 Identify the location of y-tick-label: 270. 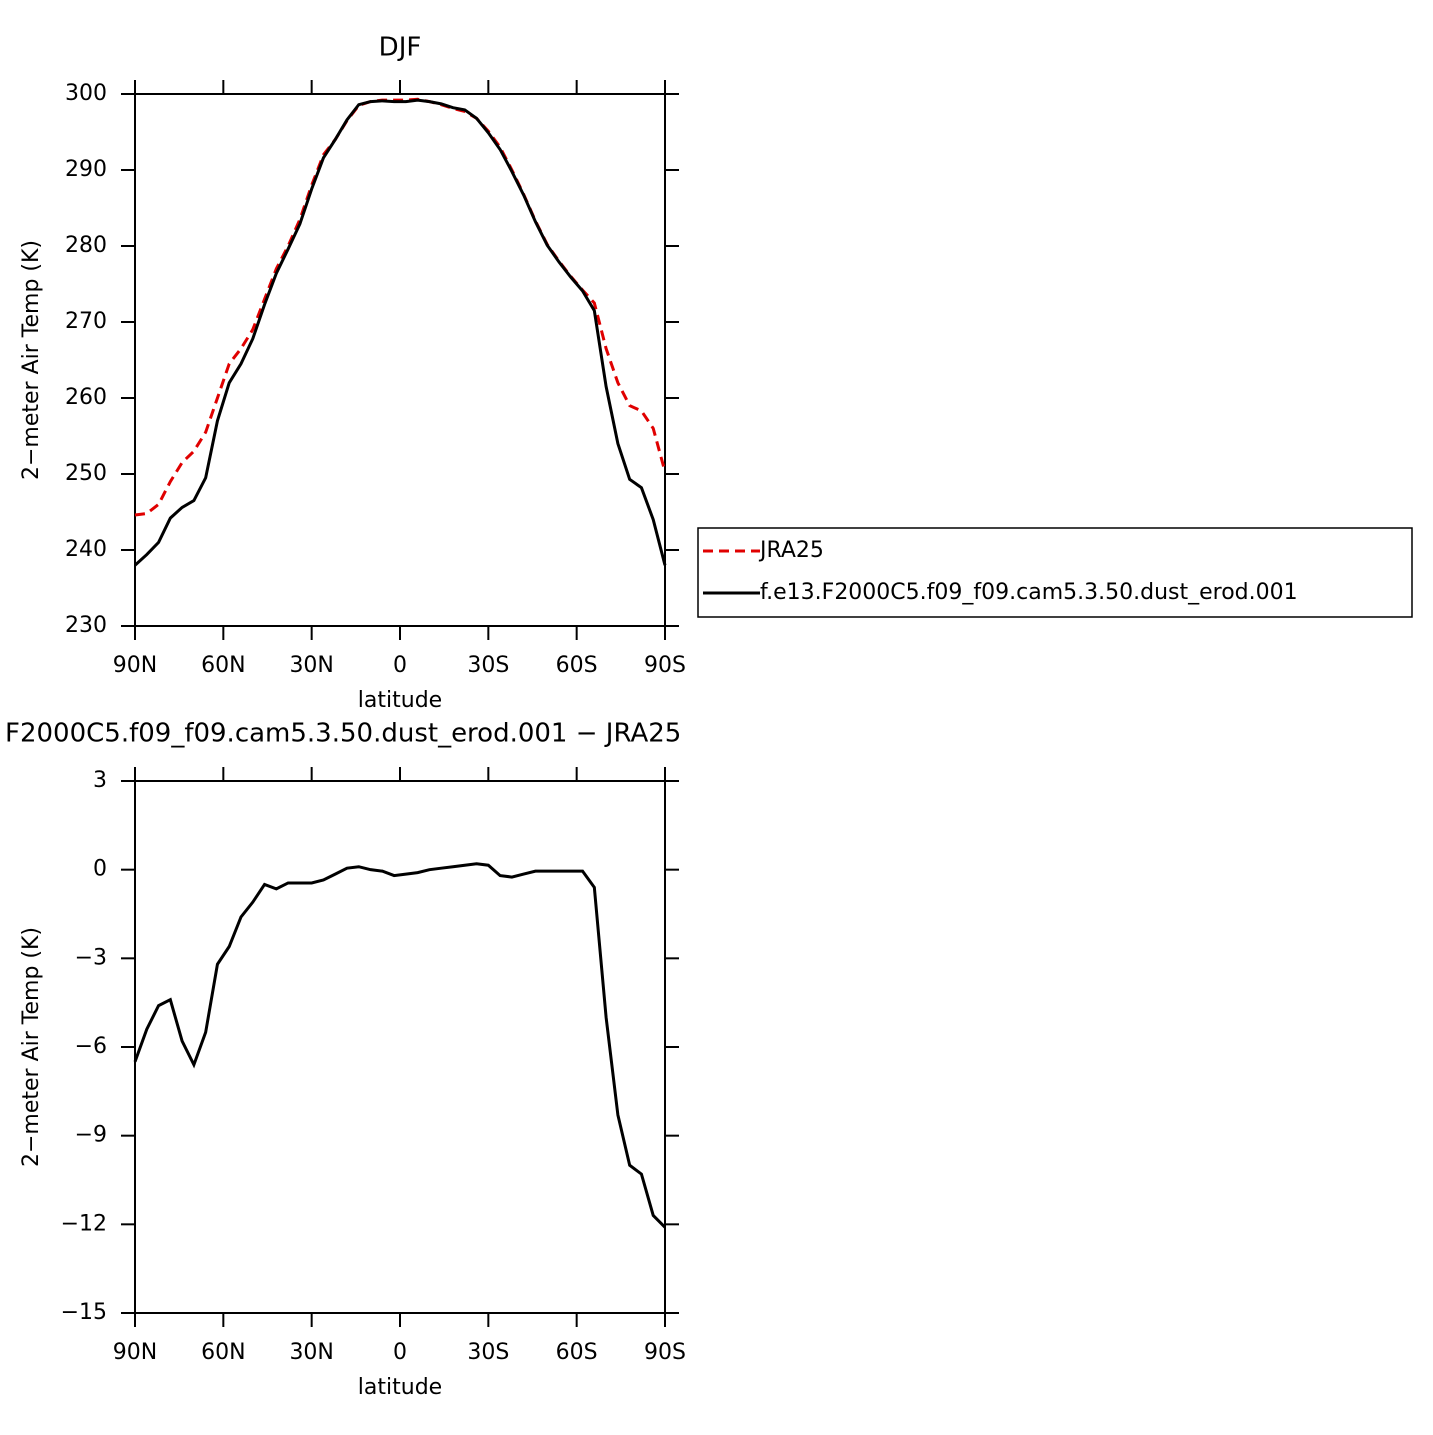
(86, 321).